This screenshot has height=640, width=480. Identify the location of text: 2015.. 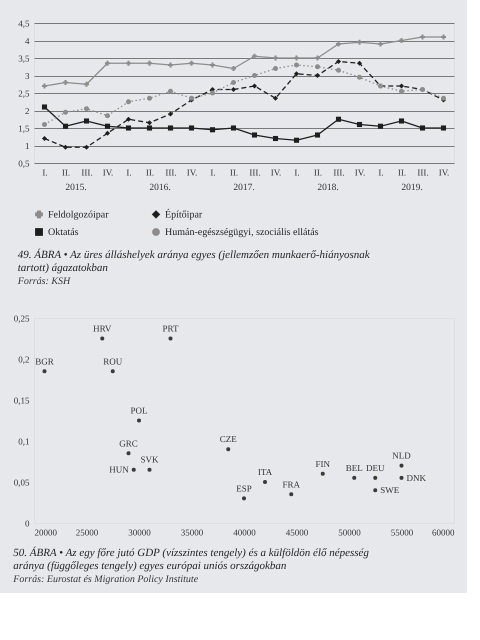
(76, 188).